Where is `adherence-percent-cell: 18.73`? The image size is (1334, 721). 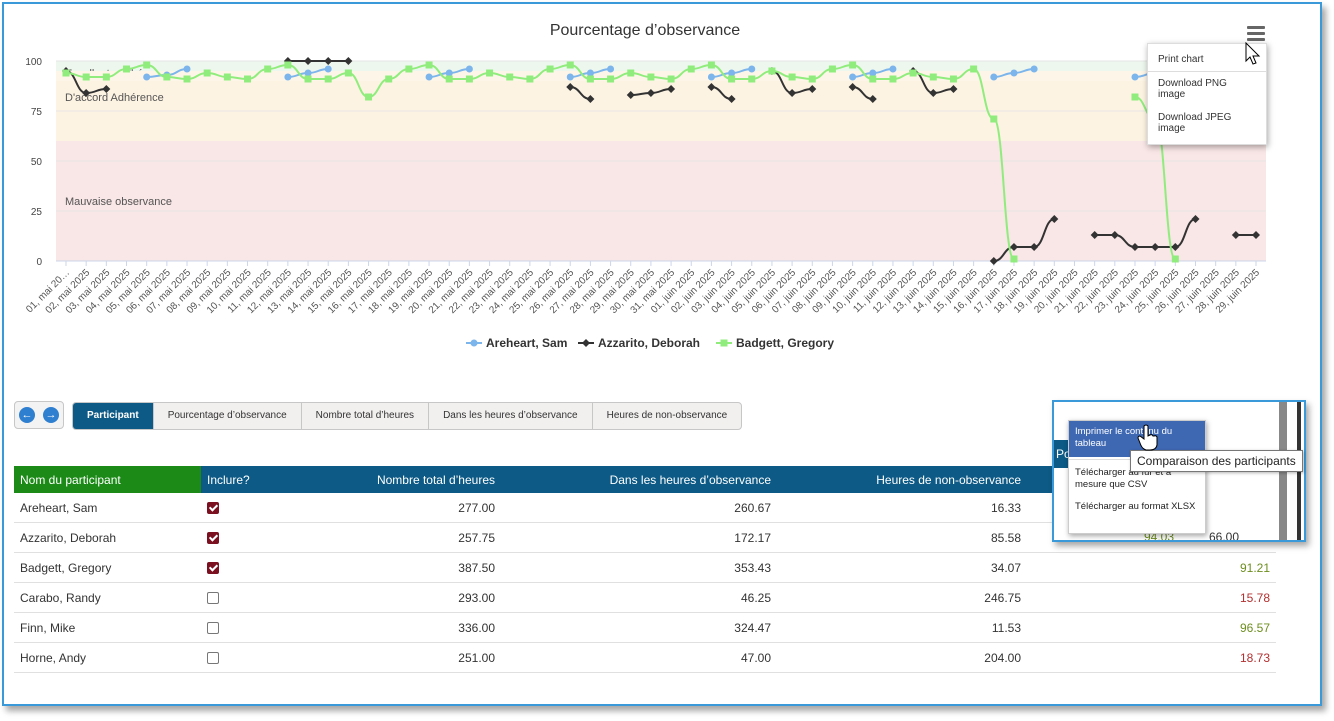 adherence-percent-cell: 18.73 is located at coordinates (1151, 657).